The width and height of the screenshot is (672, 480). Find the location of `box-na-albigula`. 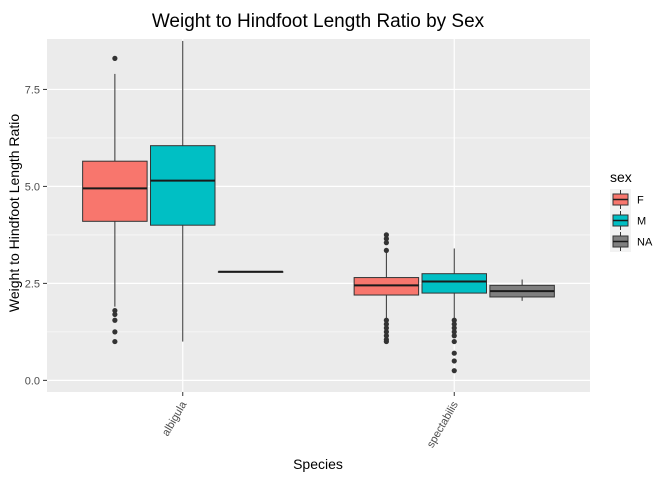

box-na-albigula is located at coordinates (250, 271).